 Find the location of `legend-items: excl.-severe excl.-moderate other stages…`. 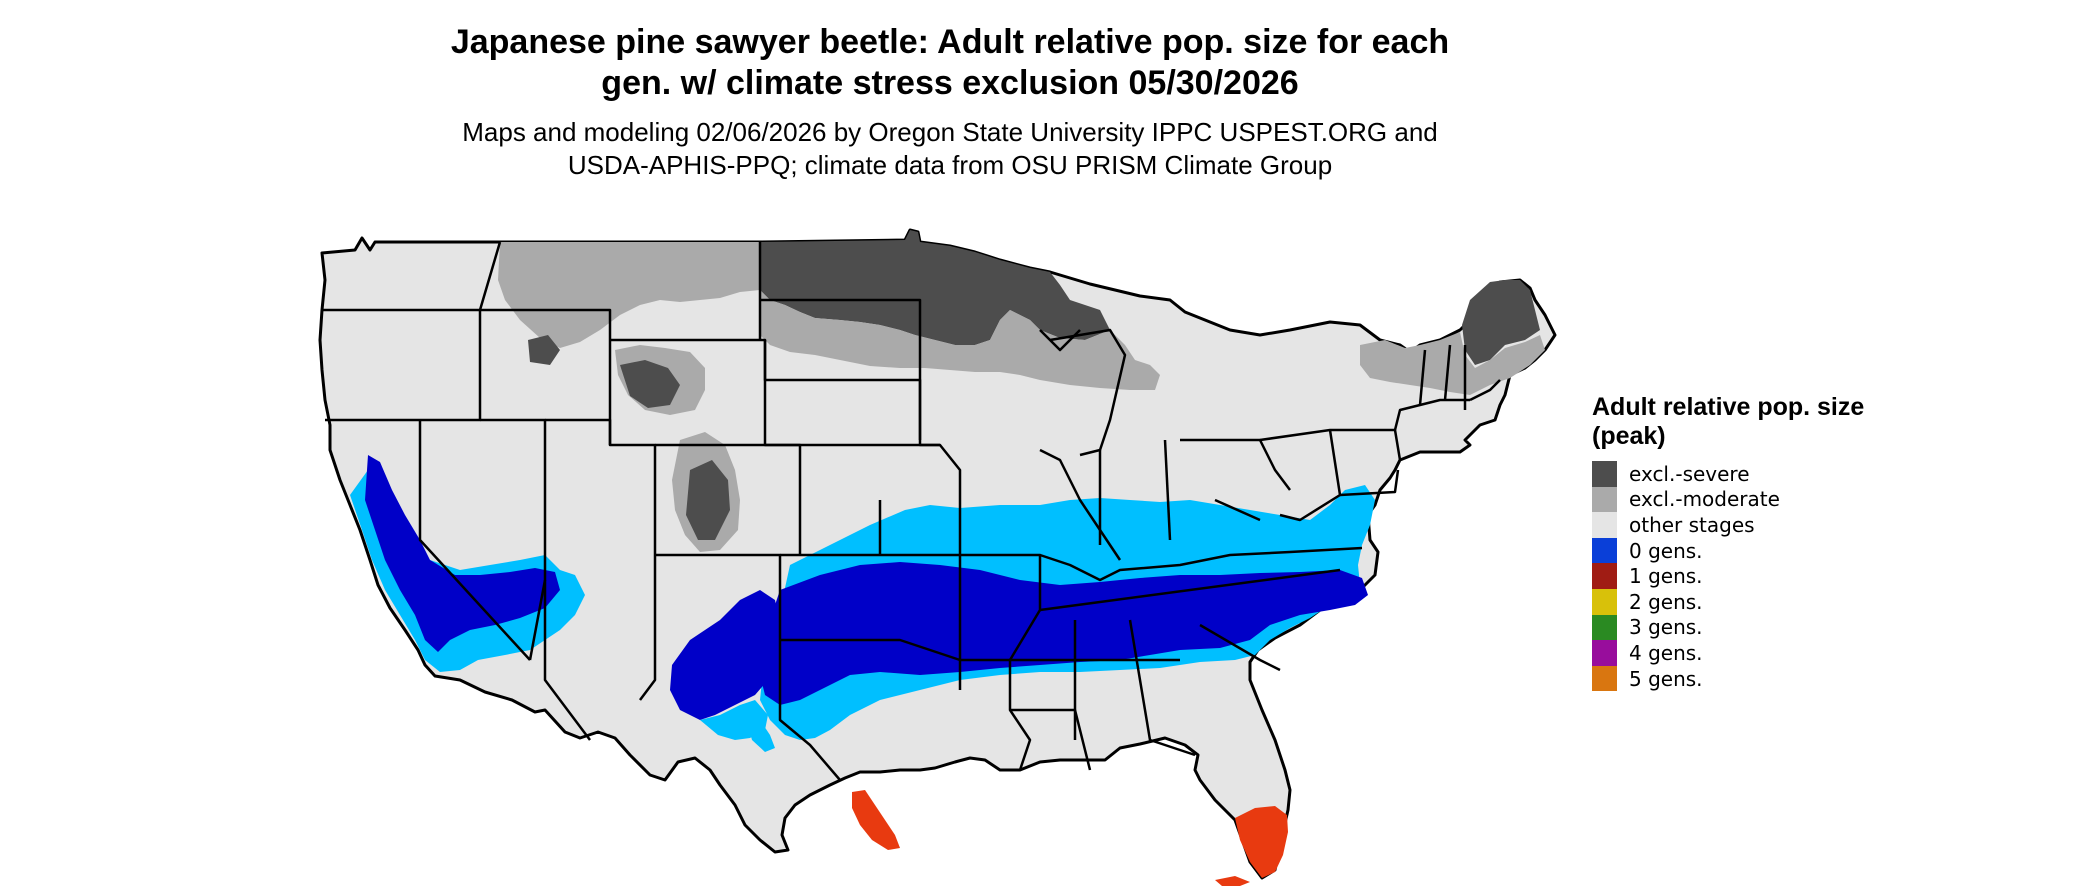

legend-items: excl.-severe excl.-moderate other stages… is located at coordinates (1742, 576).